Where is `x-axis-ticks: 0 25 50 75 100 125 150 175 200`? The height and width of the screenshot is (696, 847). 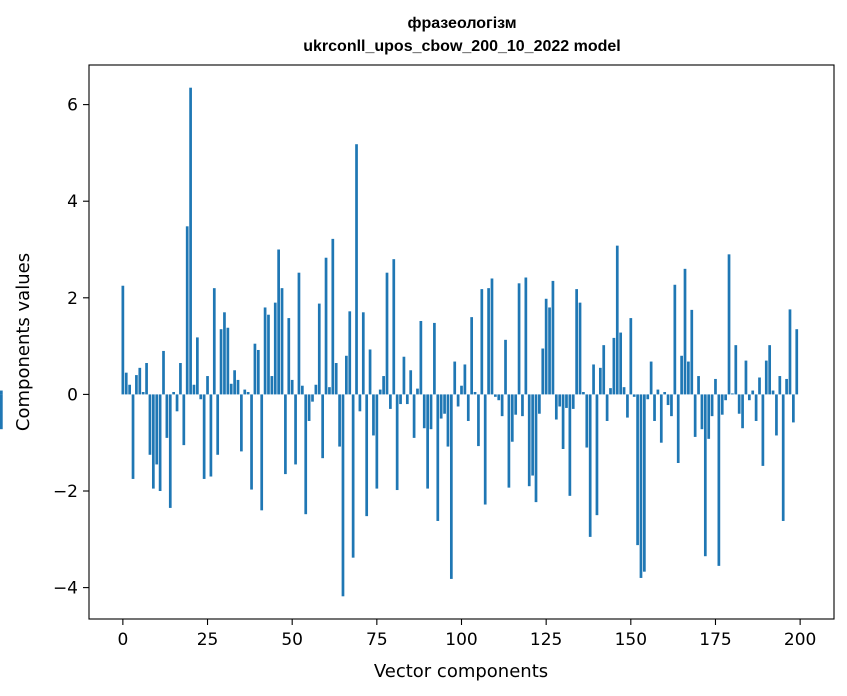 x-axis-ticks: 0 25 50 75 100 125 150 175 200 is located at coordinates (466, 634).